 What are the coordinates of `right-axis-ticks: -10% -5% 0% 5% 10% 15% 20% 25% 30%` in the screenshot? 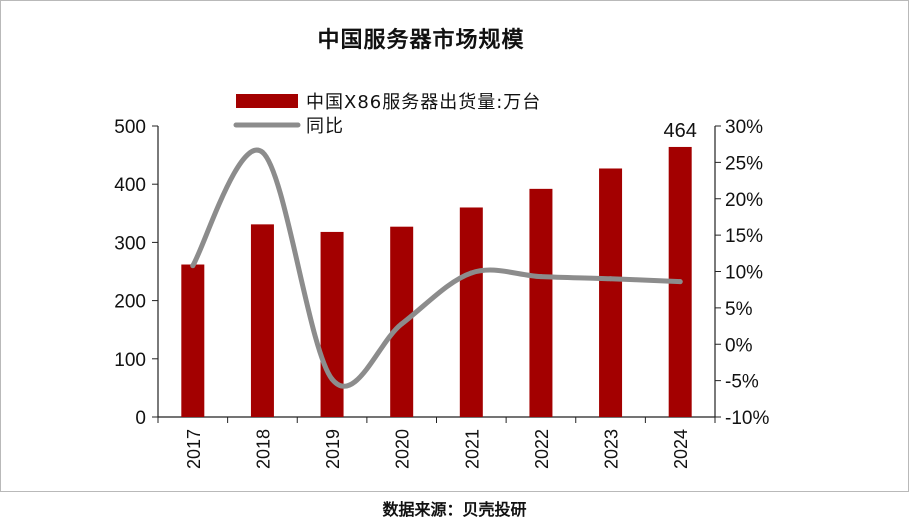 It's located at (742, 273).